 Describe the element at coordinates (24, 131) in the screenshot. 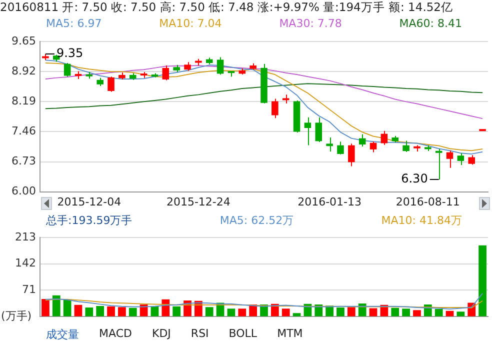

I see `y-tick-label: 7.46` at that location.